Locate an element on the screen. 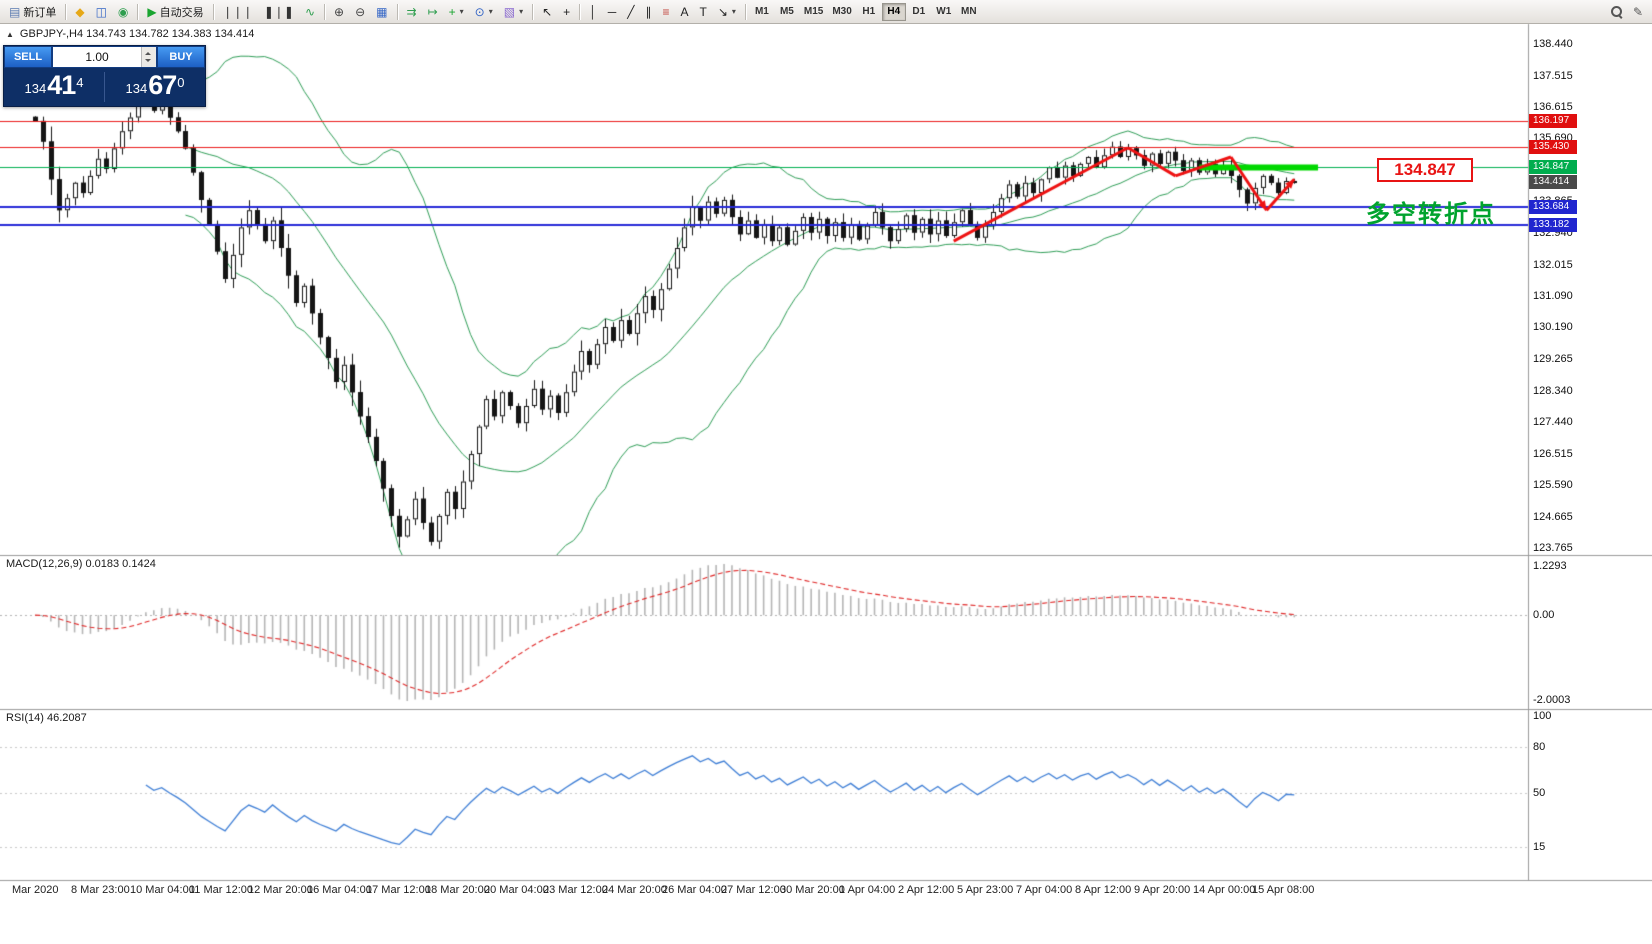 This screenshot has width=1652, height=944. text-icon: A is located at coordinates (684, 11).